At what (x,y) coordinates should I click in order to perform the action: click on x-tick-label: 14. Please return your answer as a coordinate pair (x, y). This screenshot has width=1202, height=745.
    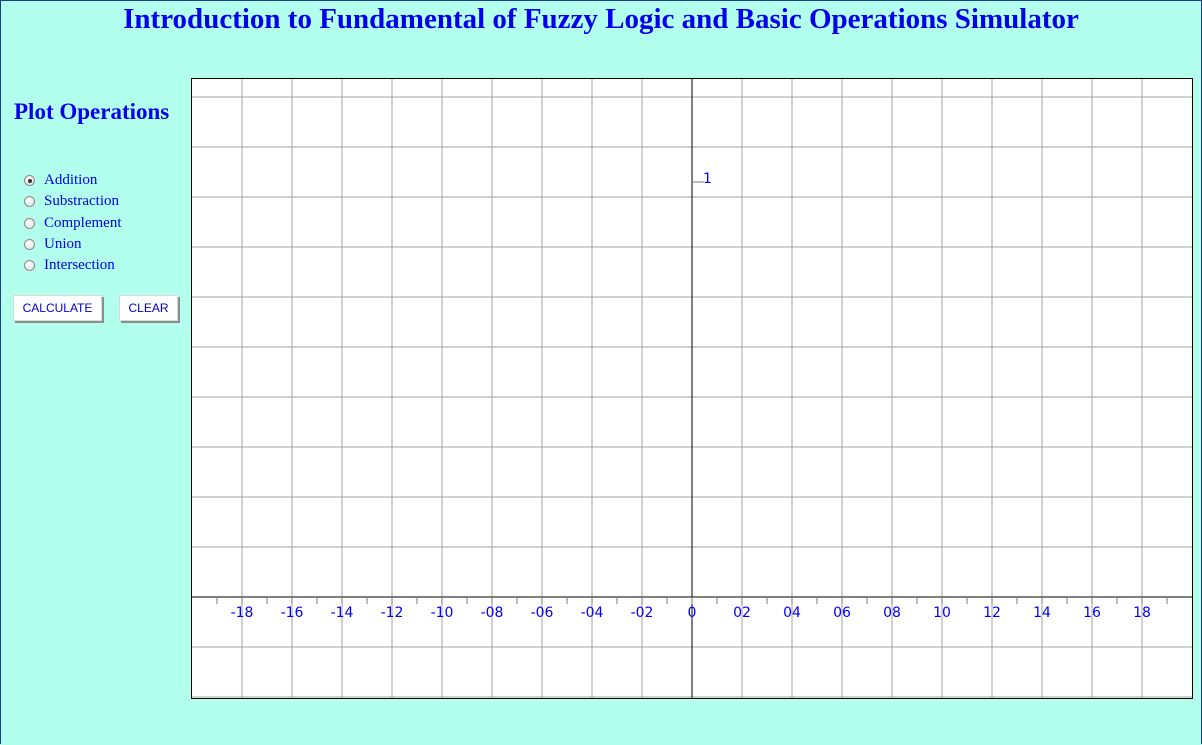
    Looking at the image, I should click on (1042, 613).